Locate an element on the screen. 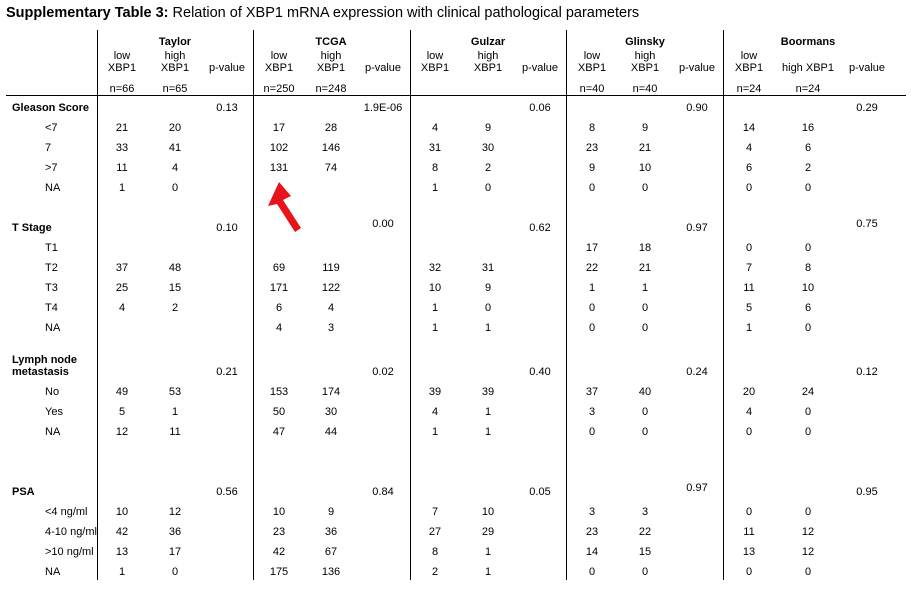  row-label: No is located at coordinates (52, 392).